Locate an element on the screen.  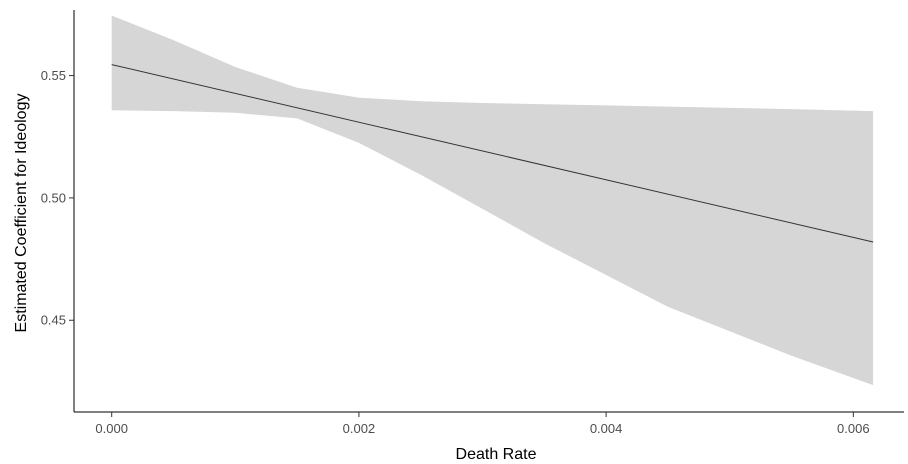
x-tick-label: 0.002 is located at coordinates (359, 428).